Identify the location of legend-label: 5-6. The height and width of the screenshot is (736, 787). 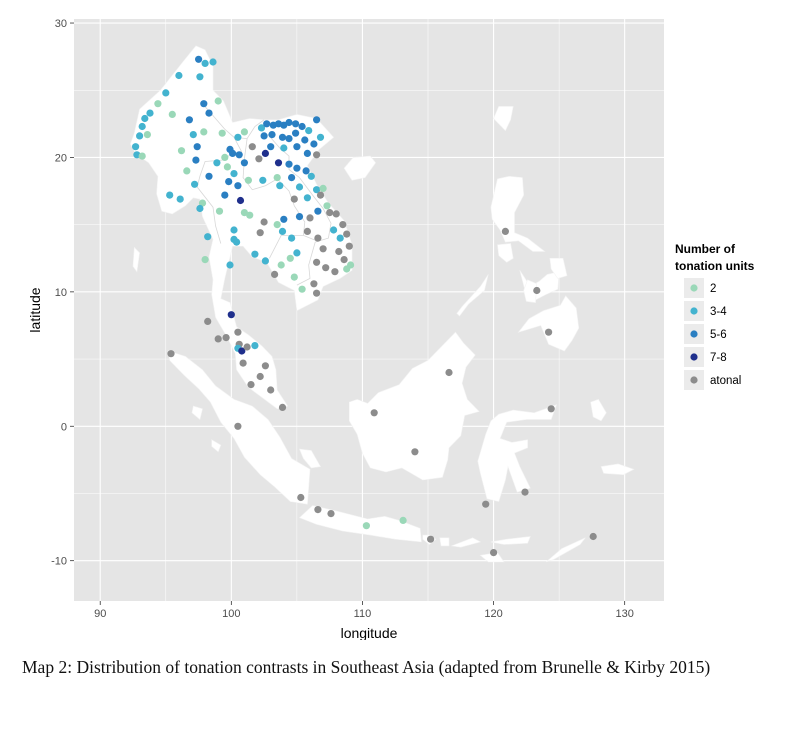
(718, 335).